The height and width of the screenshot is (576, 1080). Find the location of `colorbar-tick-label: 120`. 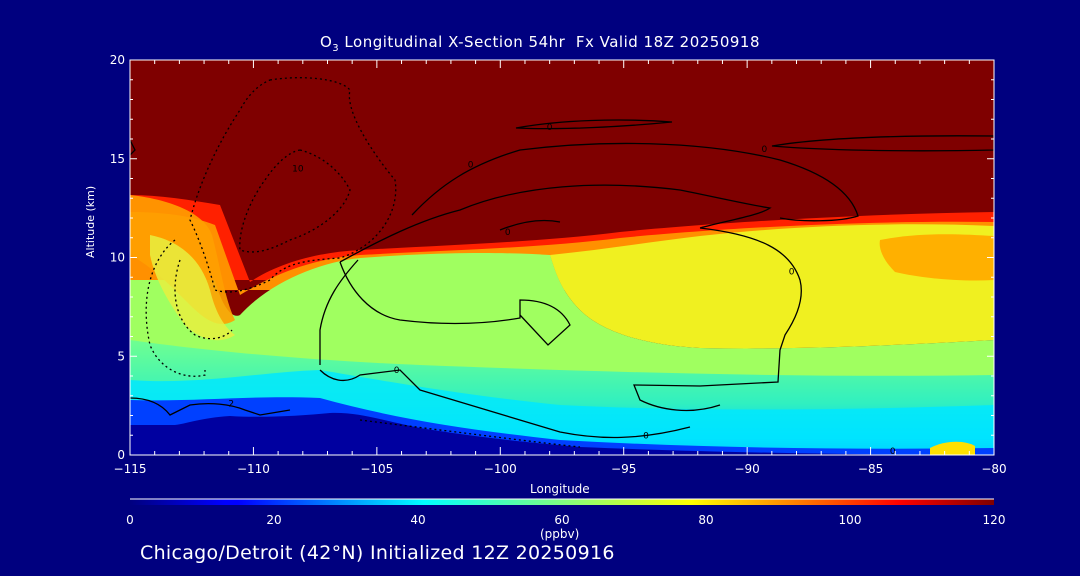

colorbar-tick-label: 120 is located at coordinates (994, 520).